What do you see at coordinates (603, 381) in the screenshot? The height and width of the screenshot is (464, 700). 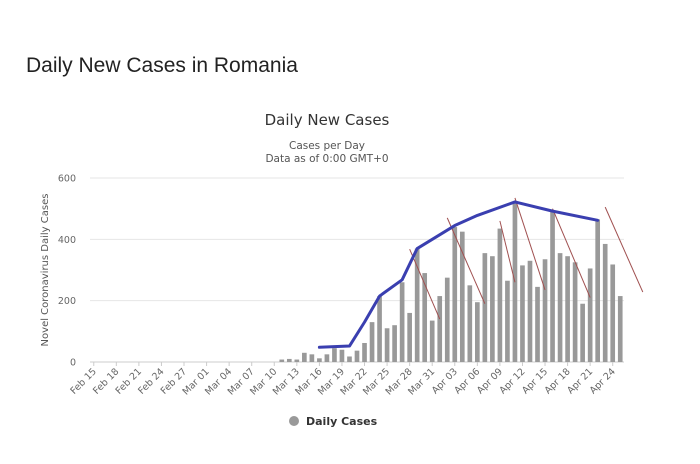 I see `x-tick-label: Apr 24` at bounding box center [603, 381].